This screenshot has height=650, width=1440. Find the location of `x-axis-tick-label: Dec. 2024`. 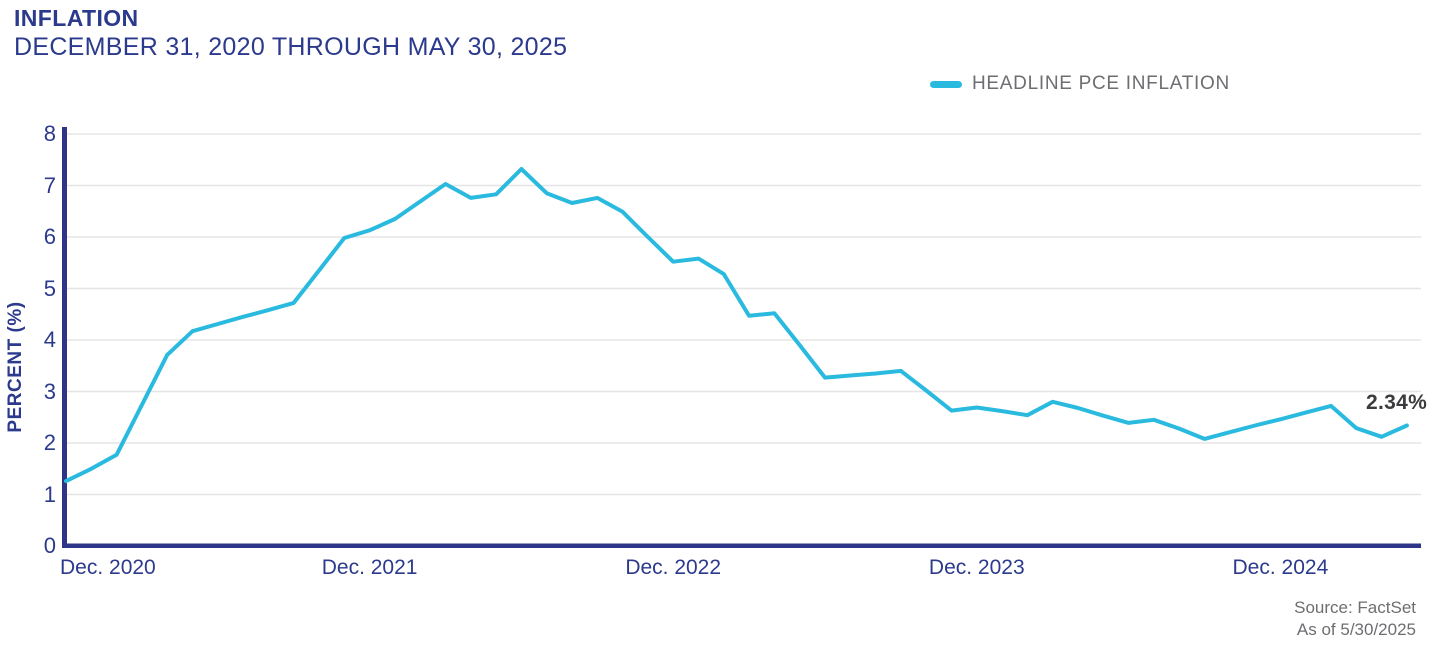

x-axis-tick-label: Dec. 2024 is located at coordinates (1280, 567).